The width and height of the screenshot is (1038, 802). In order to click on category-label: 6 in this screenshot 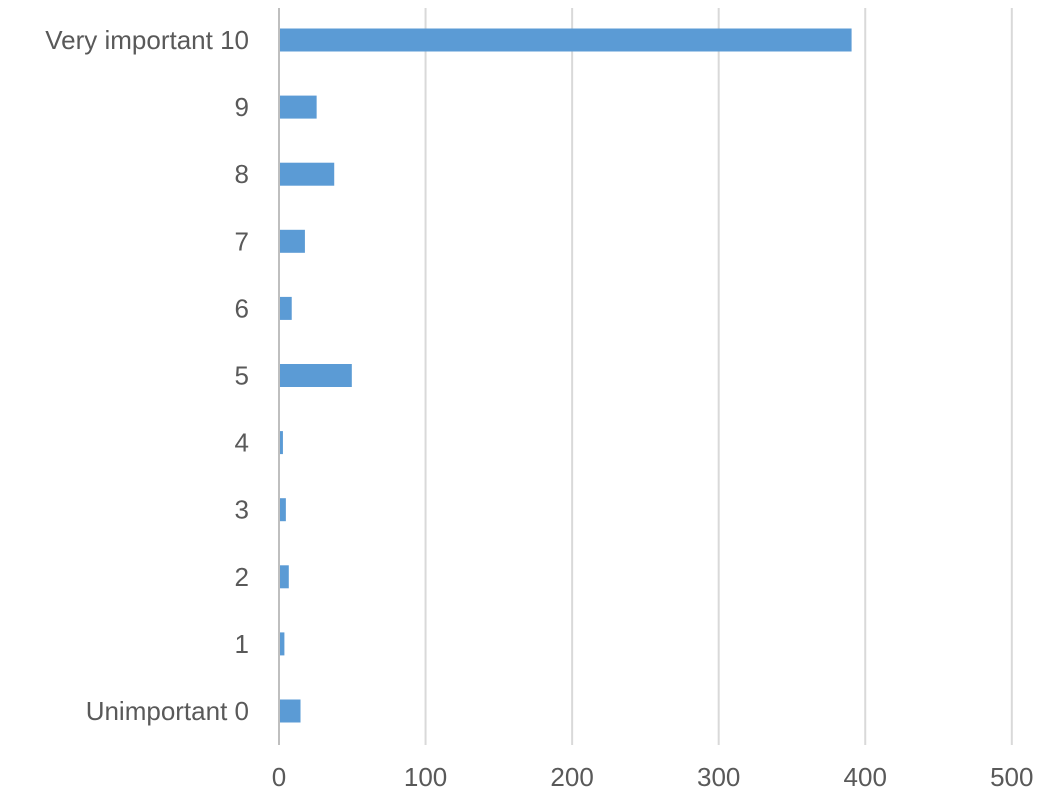, I will do `click(242, 308)`.